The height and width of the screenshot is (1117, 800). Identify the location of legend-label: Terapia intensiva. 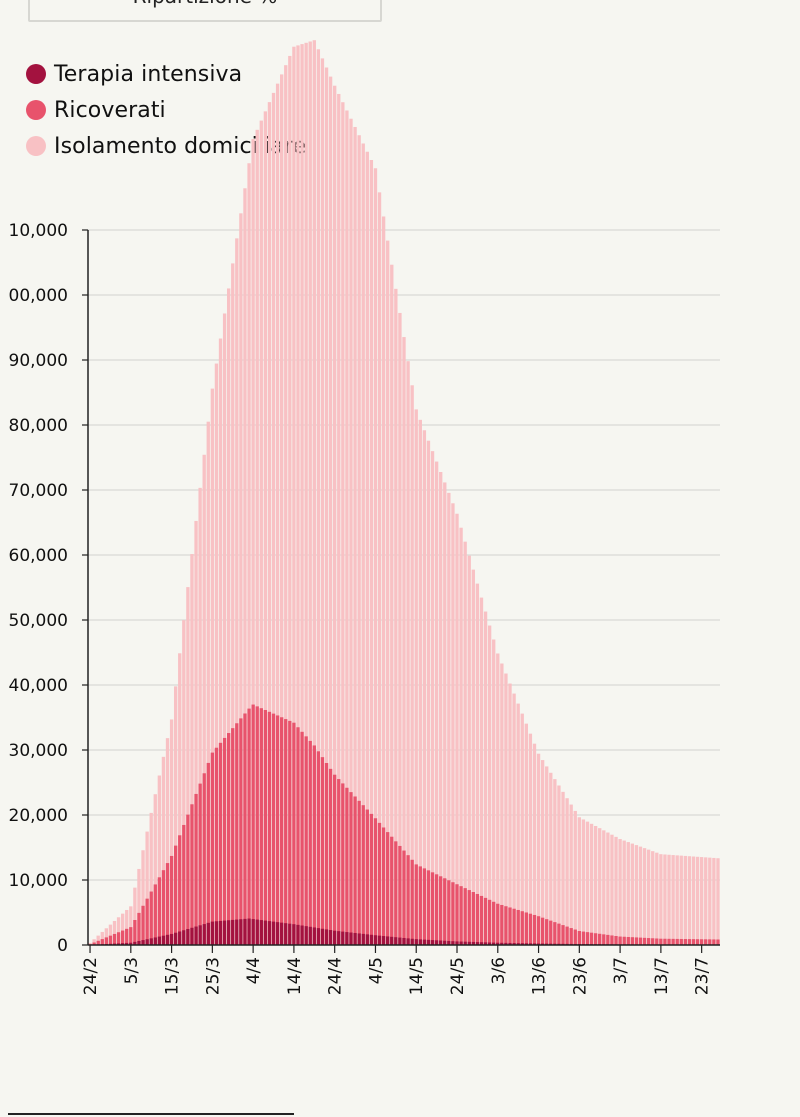
(148, 74).